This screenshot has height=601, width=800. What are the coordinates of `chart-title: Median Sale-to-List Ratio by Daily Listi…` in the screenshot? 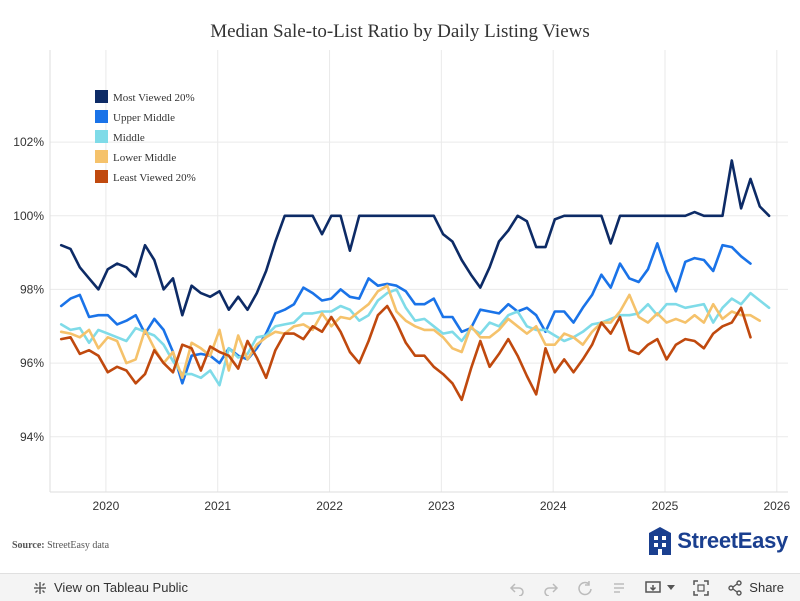 It's located at (400, 31).